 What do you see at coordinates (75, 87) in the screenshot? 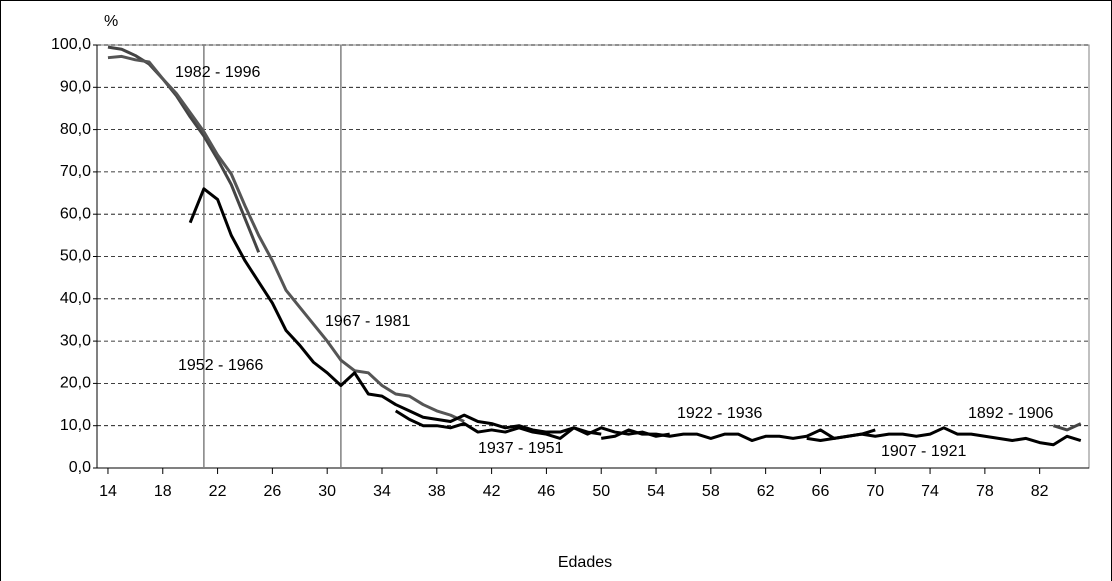
I see `y-tick-label: 90,0` at bounding box center [75, 87].